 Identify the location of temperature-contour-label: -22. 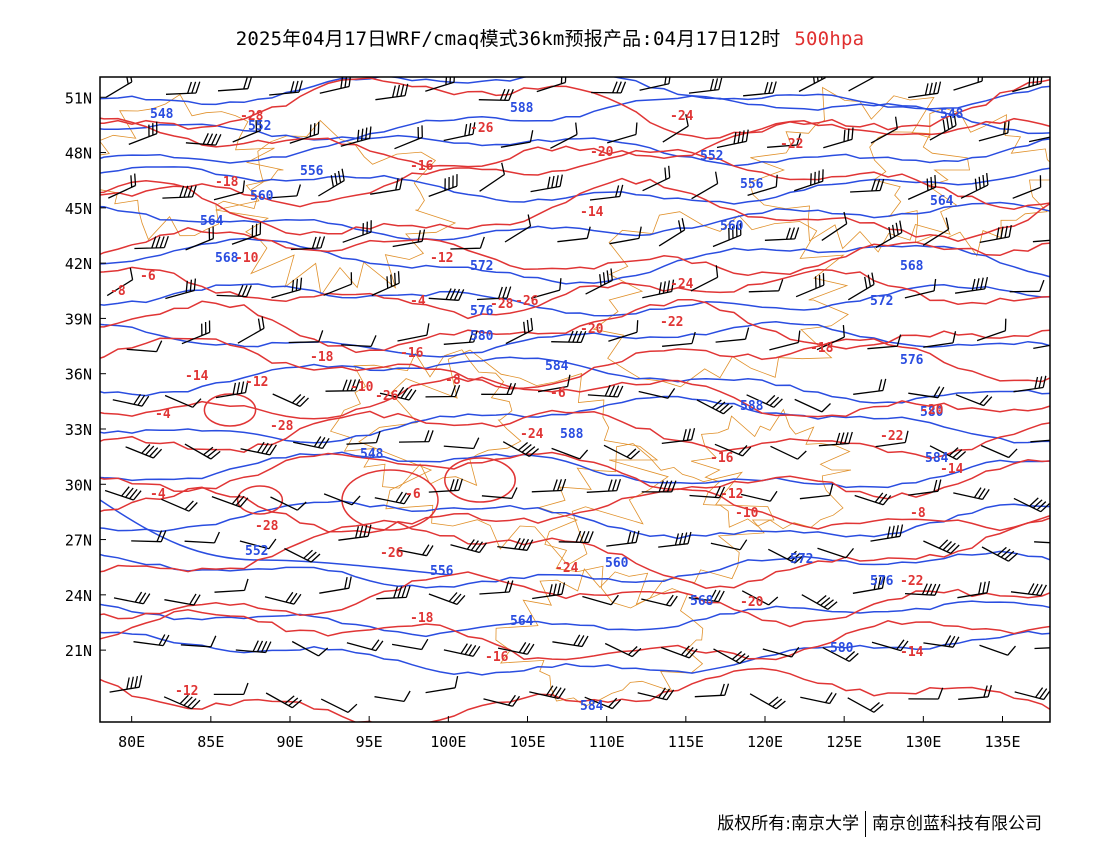
(891, 436).